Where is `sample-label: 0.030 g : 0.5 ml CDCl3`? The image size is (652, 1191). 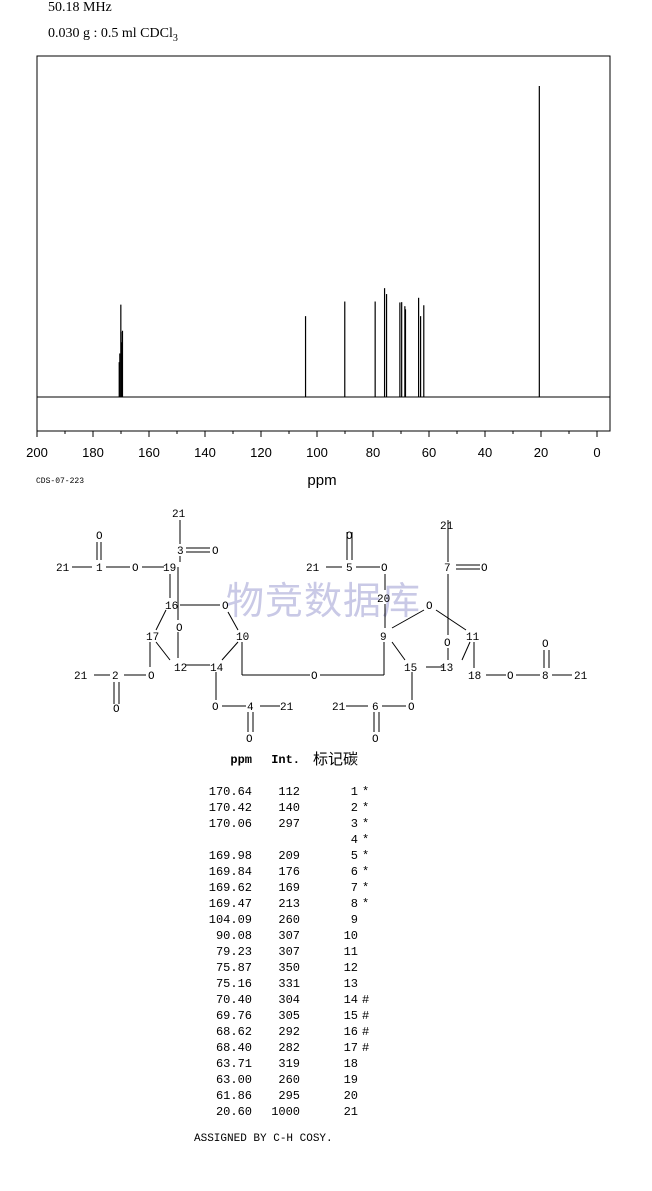
sample-label: 0.030 g : 0.5 ml CDCl3 is located at coordinates (113, 35).